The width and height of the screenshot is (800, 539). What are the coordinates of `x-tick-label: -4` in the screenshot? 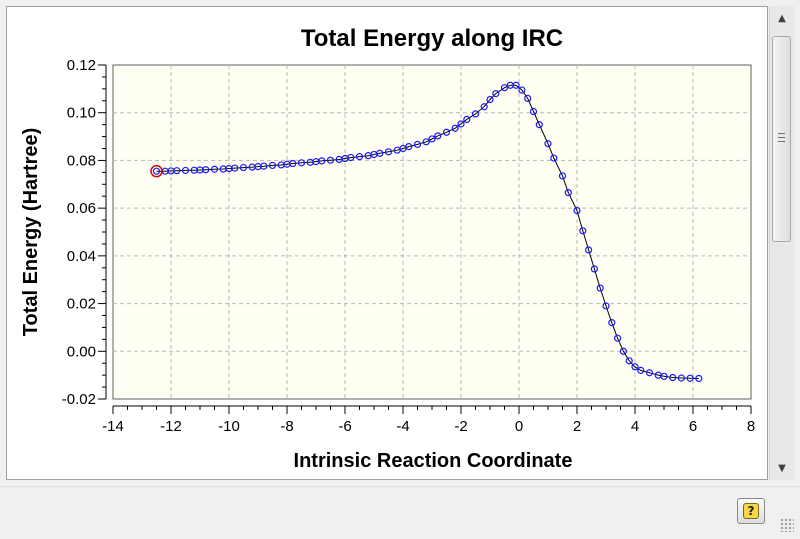 It's located at (402, 426).